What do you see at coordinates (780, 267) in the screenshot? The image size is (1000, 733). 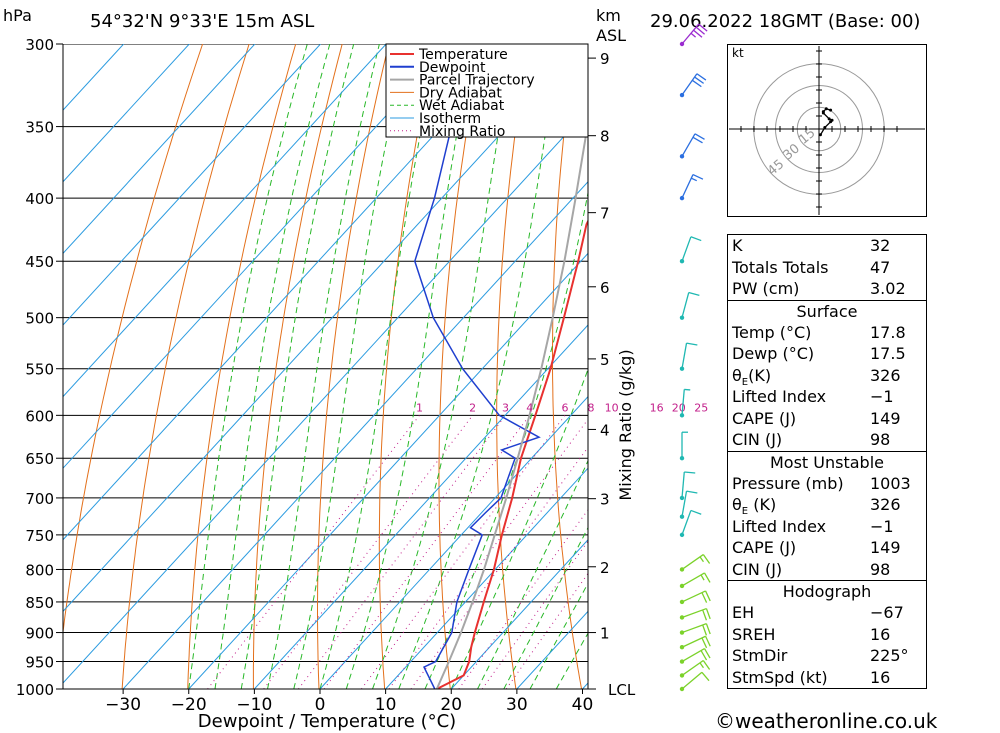 I see `index-label: Totals Totals` at bounding box center [780, 267].